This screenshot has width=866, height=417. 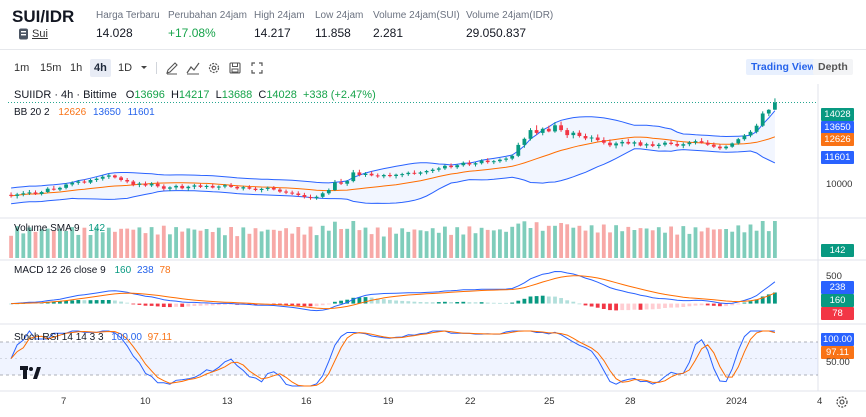 What do you see at coordinates (837, 114) in the screenshot?
I see `price-badge: 14028` at bounding box center [837, 114].